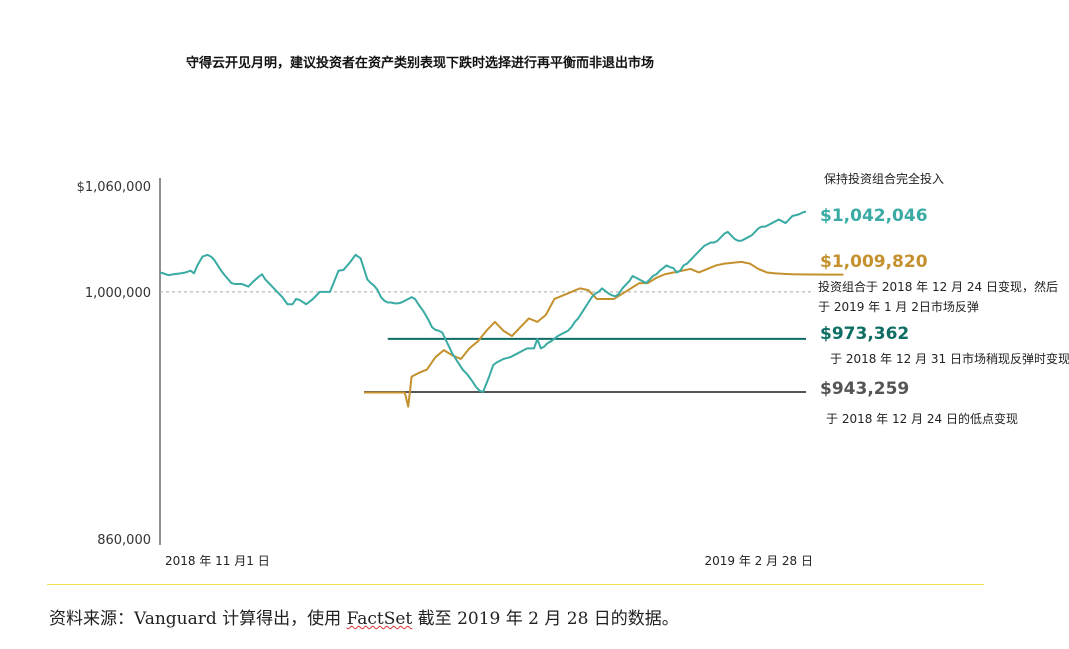 Image resolution: width=1069 pixels, height=649 pixels. Describe the element at coordinates (124, 540) in the screenshot. I see `y-tick-label: 860,000` at that location.